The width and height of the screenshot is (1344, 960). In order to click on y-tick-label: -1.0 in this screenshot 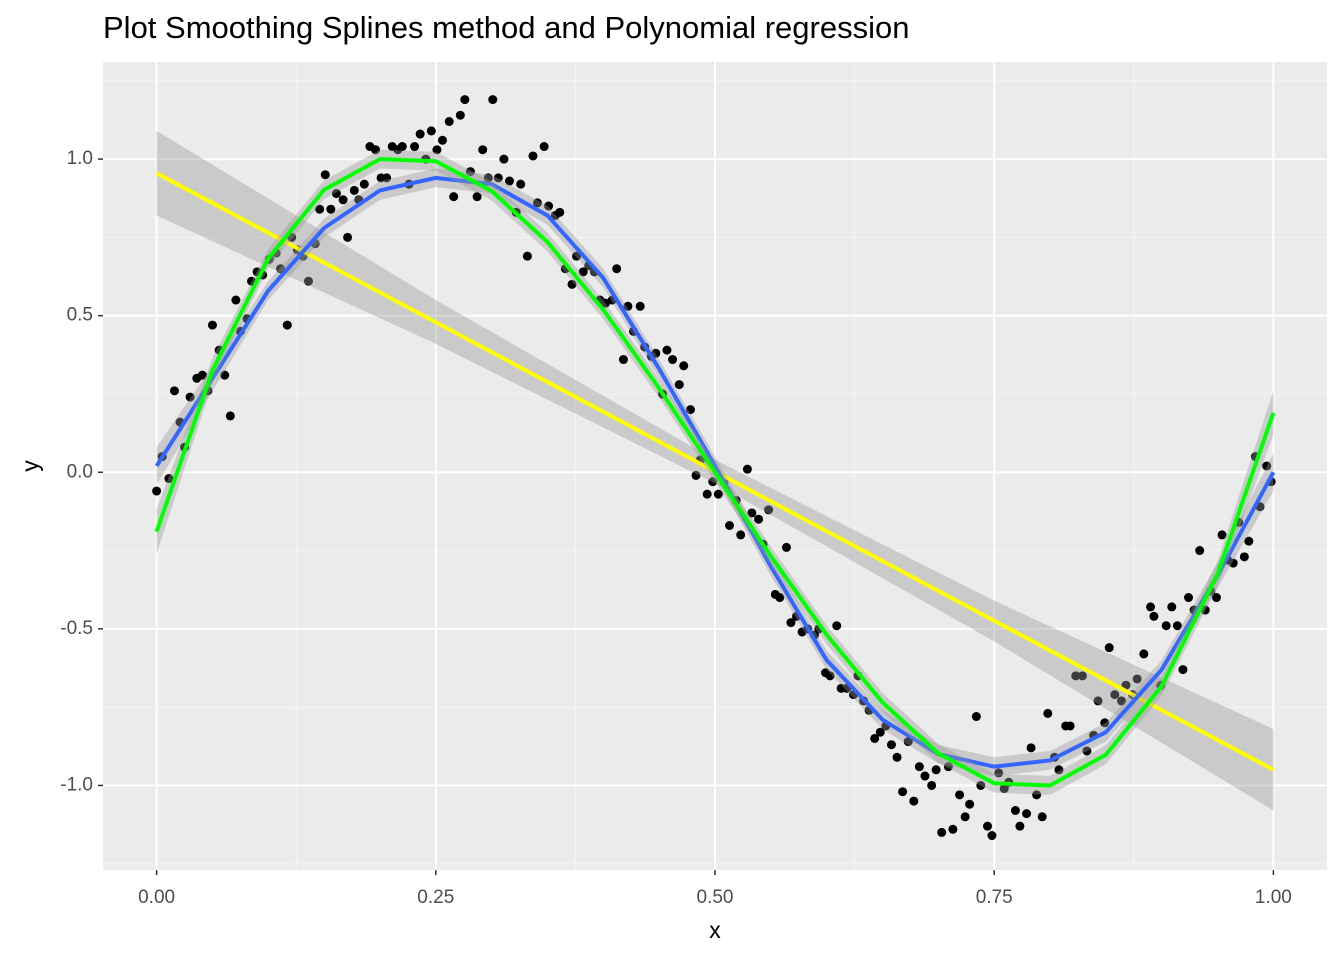, I will do `click(76, 784)`.